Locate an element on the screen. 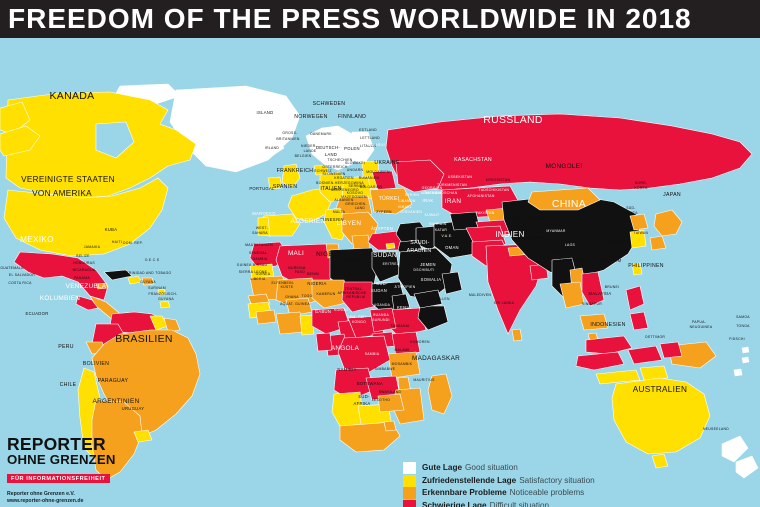  legend-label-de-satisfactory: Zufriedenstellende Lage is located at coordinates (469, 480).